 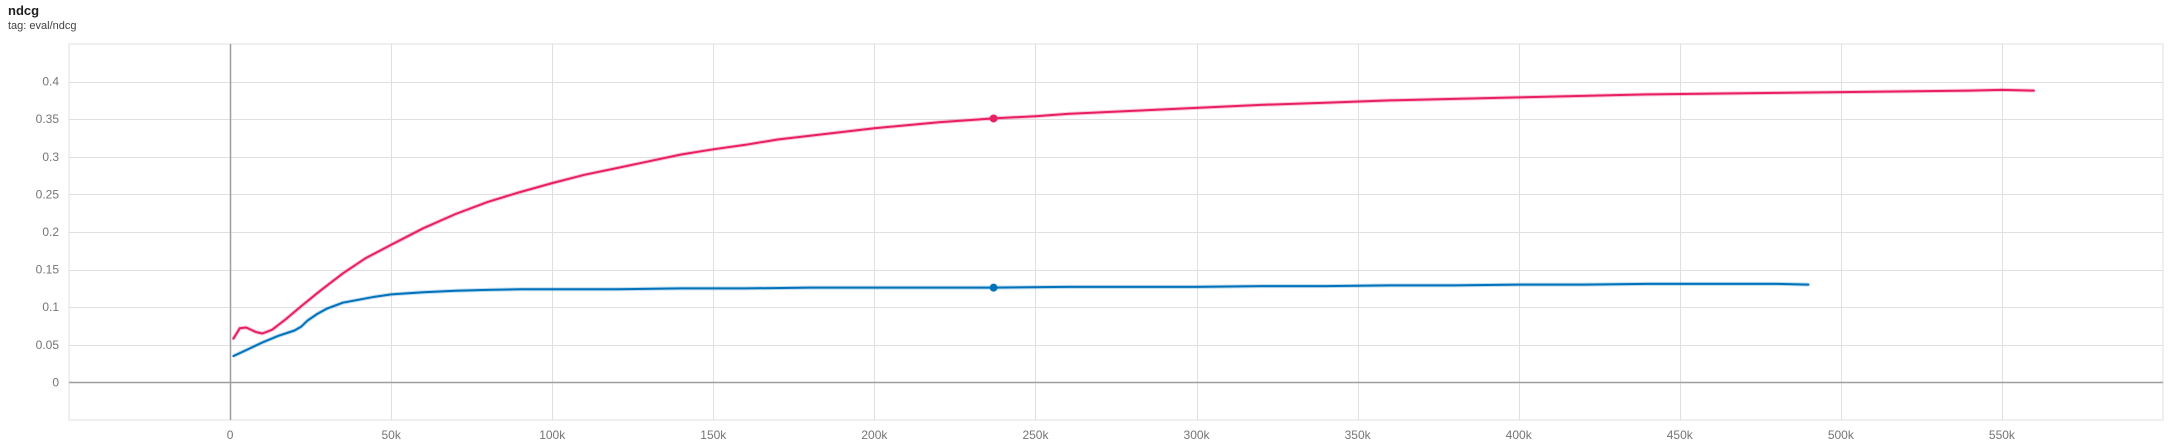 I want to click on y-tick-label: 0.2, so click(x=50, y=232).